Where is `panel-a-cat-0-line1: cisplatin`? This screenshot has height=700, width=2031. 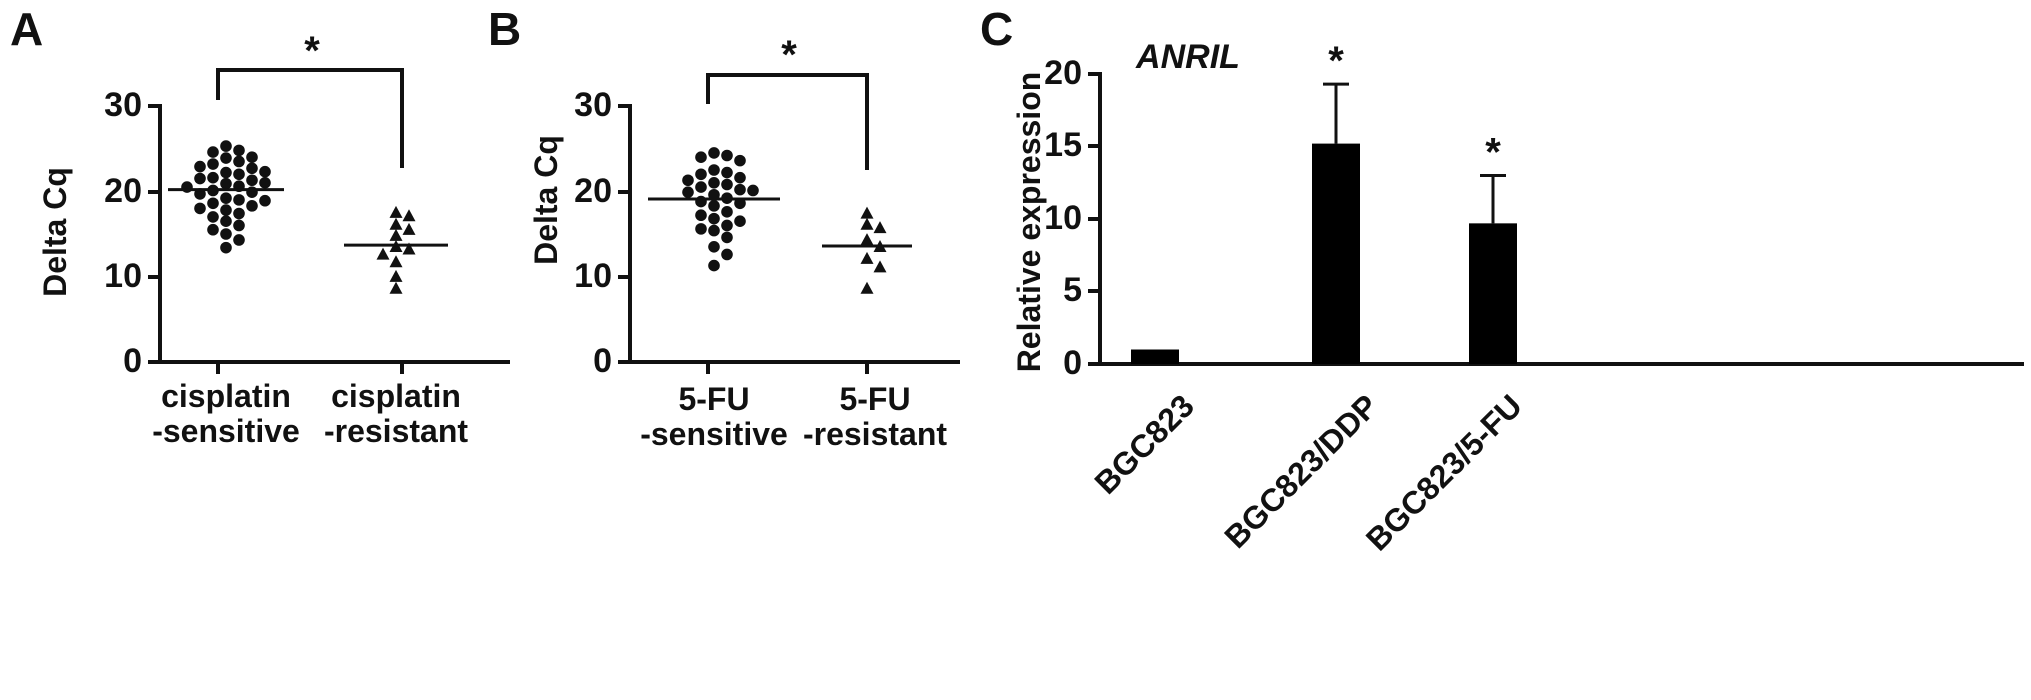 panel-a-cat-0-line1: cisplatin is located at coordinates (226, 396).